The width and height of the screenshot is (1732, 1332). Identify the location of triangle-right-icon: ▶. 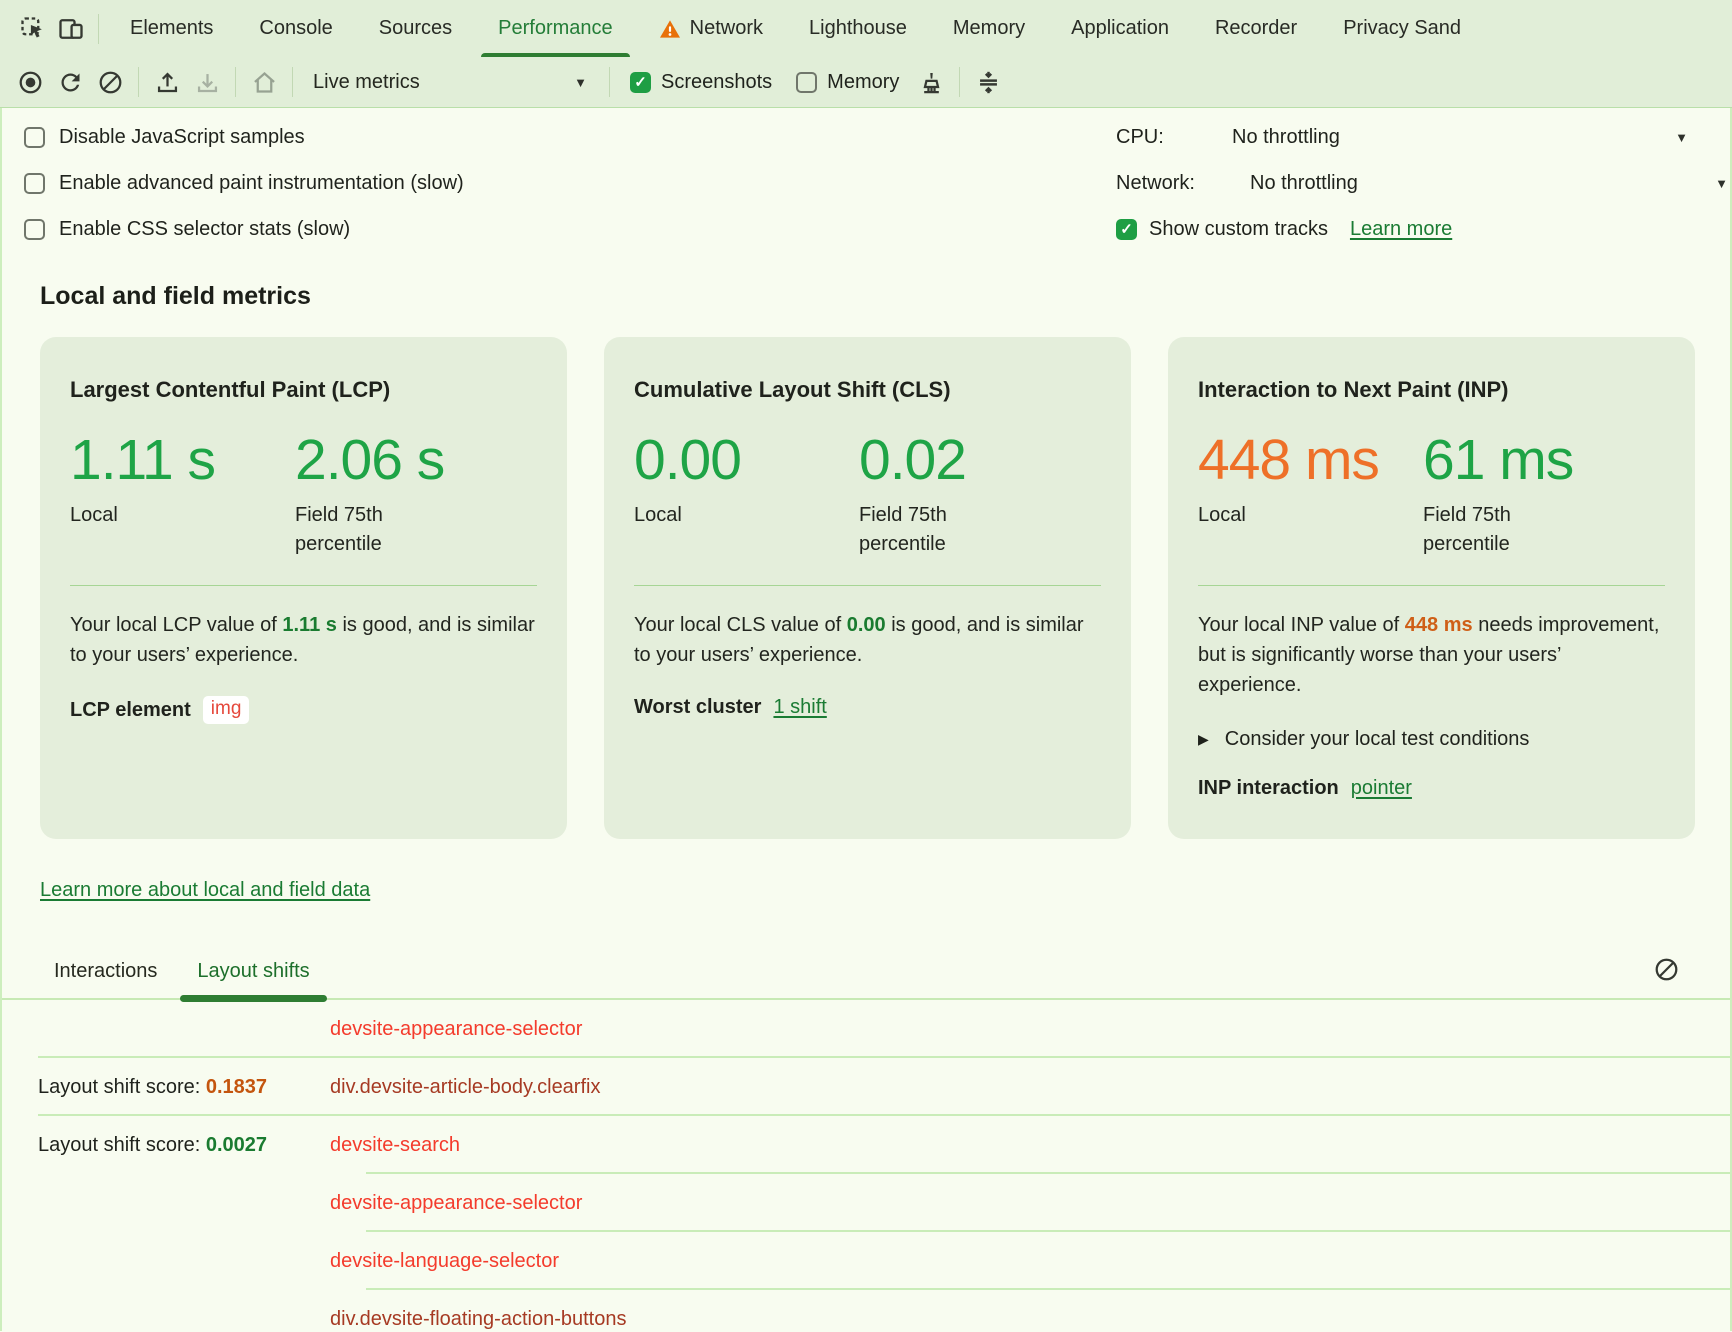
(1203, 739).